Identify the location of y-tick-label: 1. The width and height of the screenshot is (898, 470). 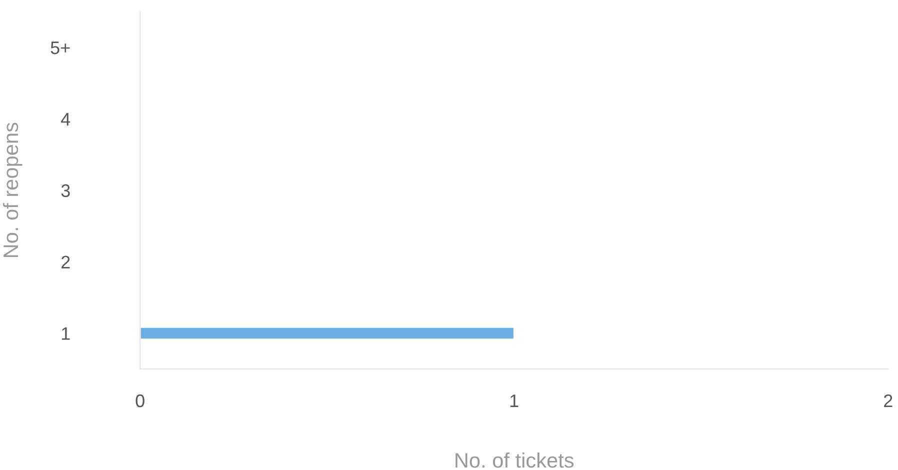
(66, 333).